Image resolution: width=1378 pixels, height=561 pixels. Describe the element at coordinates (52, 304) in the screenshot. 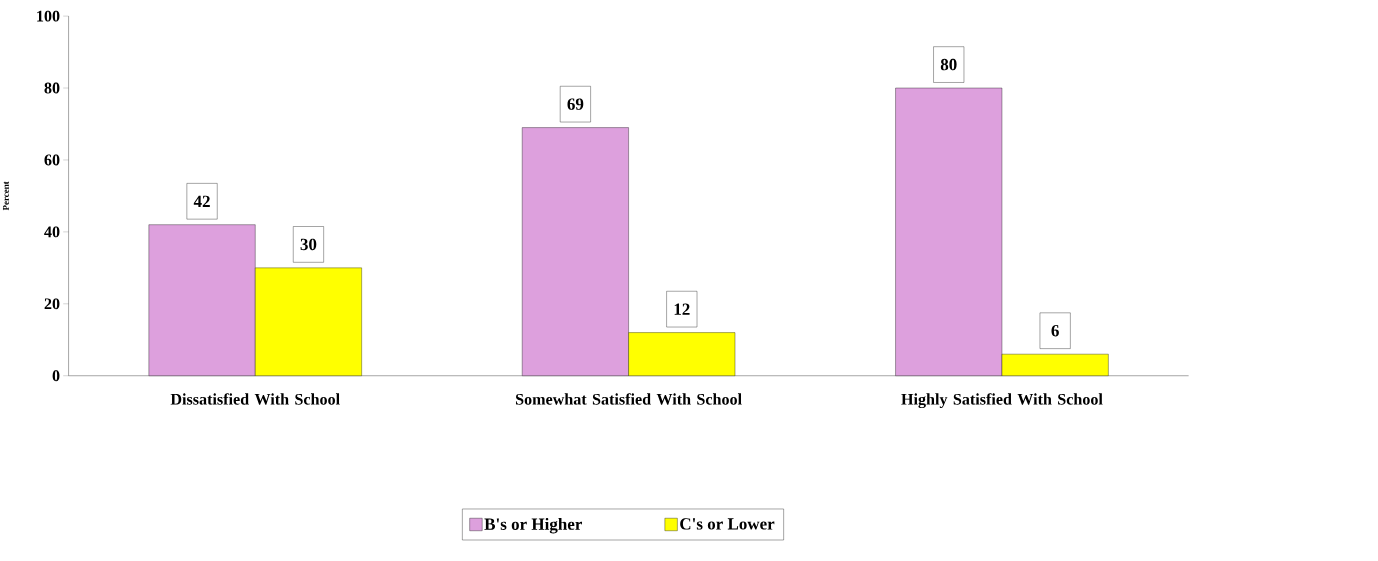

I see `y-tick-label: 20` at that location.